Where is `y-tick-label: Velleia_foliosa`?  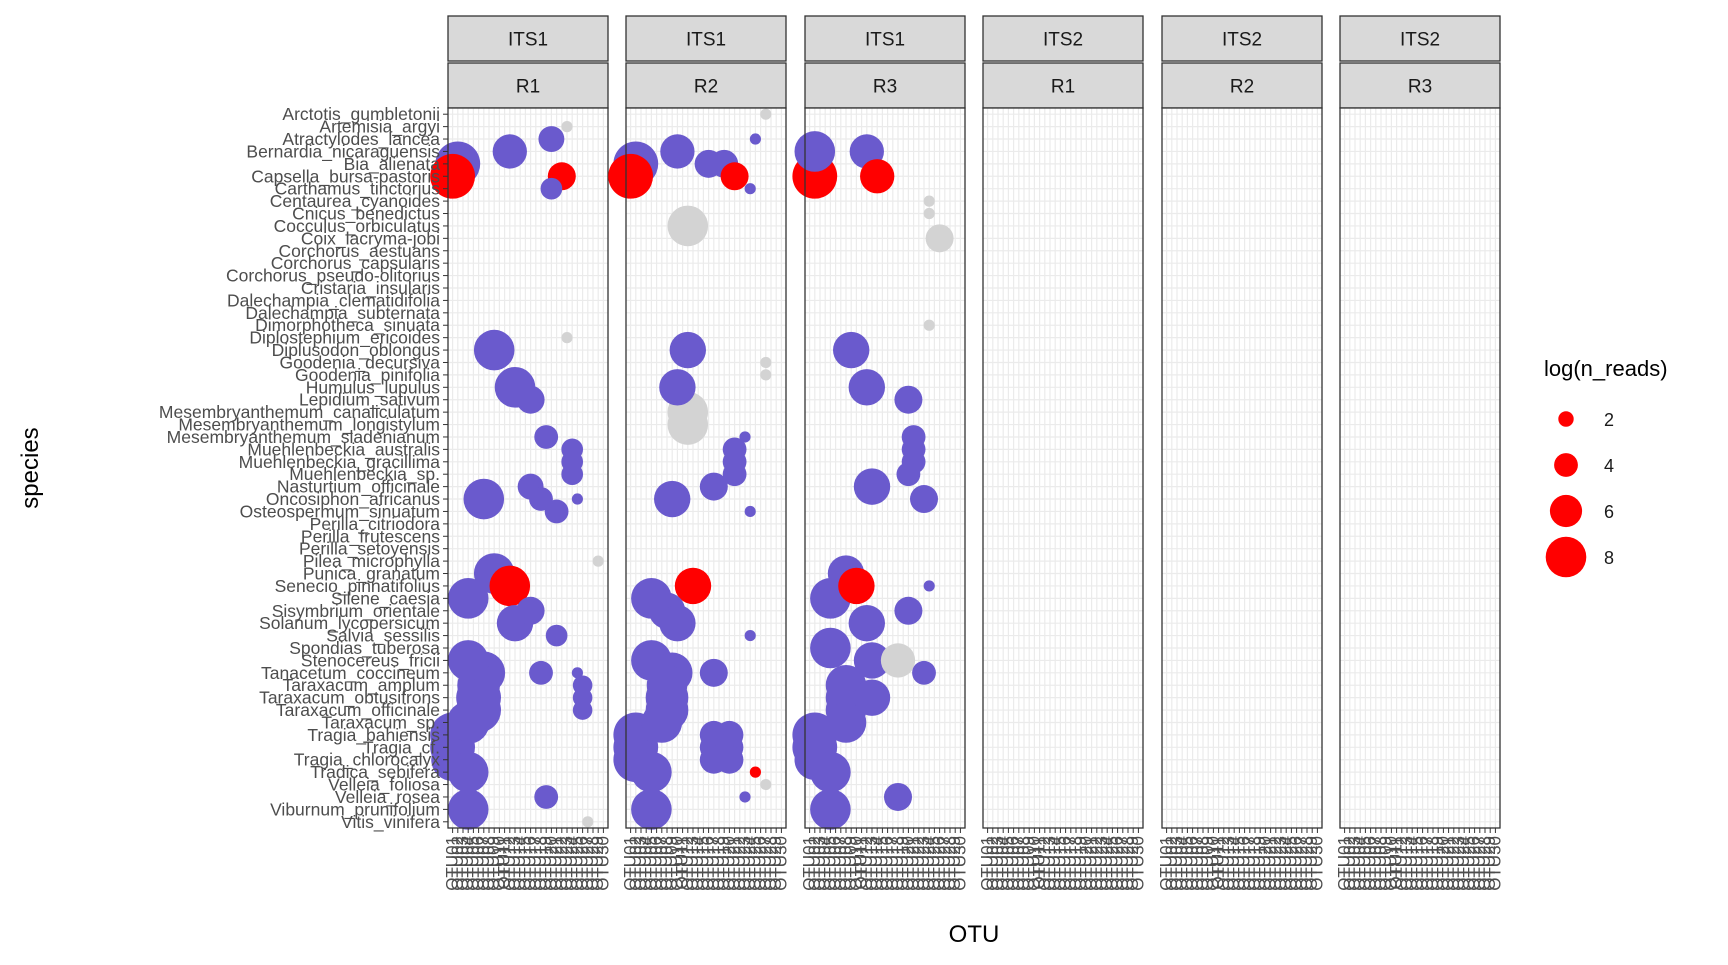 y-tick-label: Velleia_foliosa is located at coordinates (384, 785).